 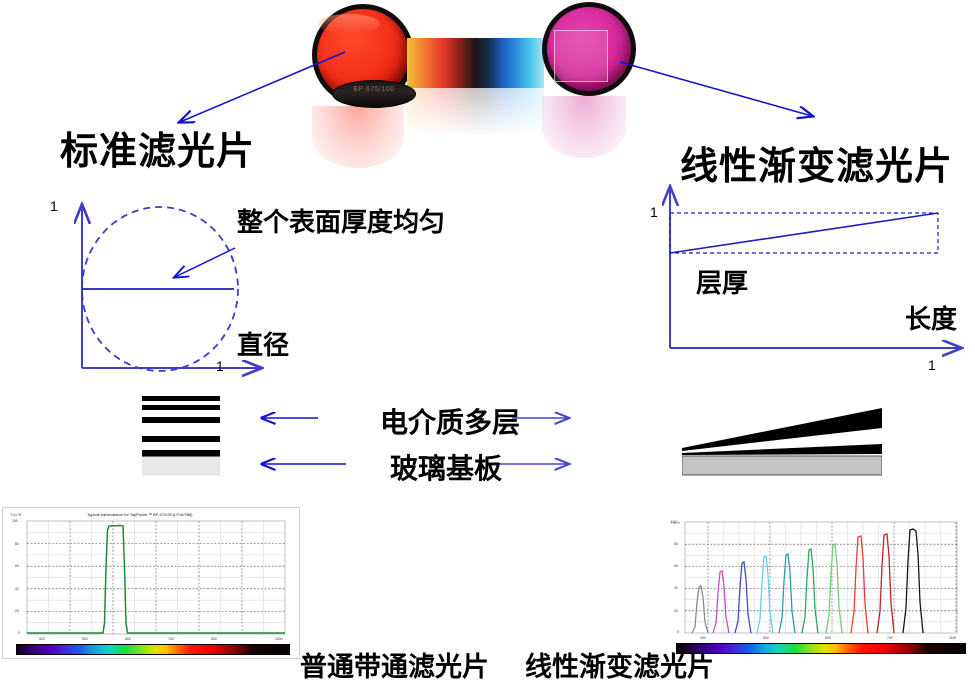 I want to click on heading-linear-variable-filter: 线性渐变滤光片, so click(x=817, y=166).